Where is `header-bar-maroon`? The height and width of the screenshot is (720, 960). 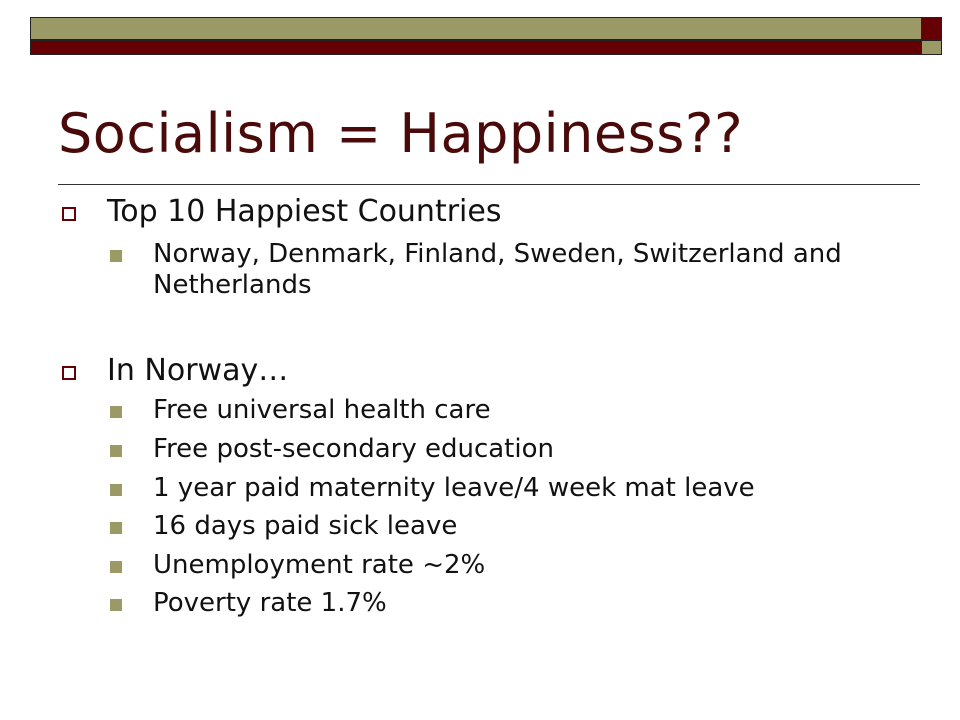
header-bar-maroon is located at coordinates (476, 47).